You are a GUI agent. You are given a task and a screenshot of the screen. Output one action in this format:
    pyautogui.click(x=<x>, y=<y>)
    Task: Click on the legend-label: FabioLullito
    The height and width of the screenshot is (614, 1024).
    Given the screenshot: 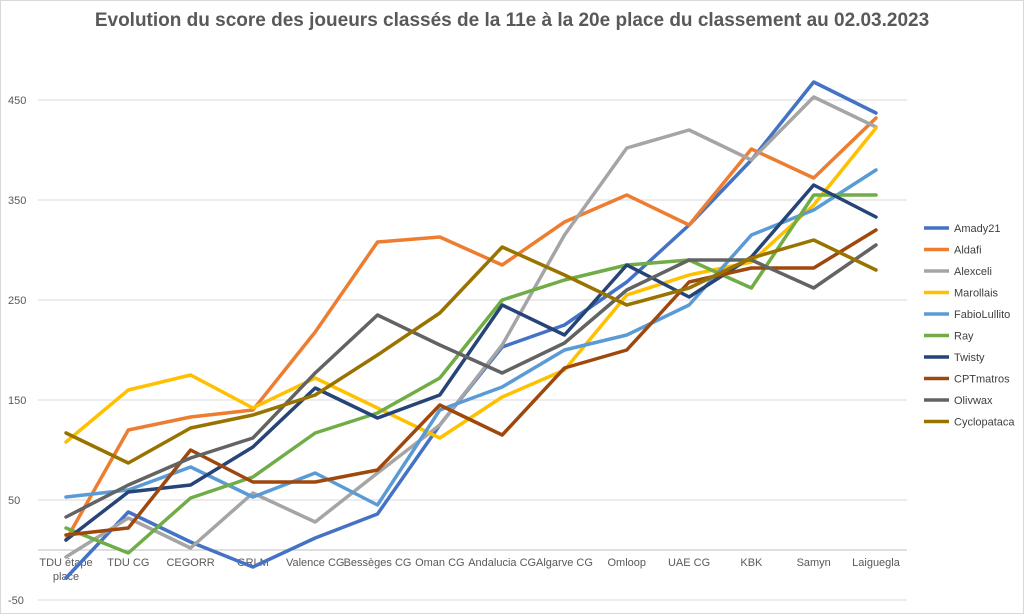 What is the action you would take?
    pyautogui.click(x=982, y=315)
    